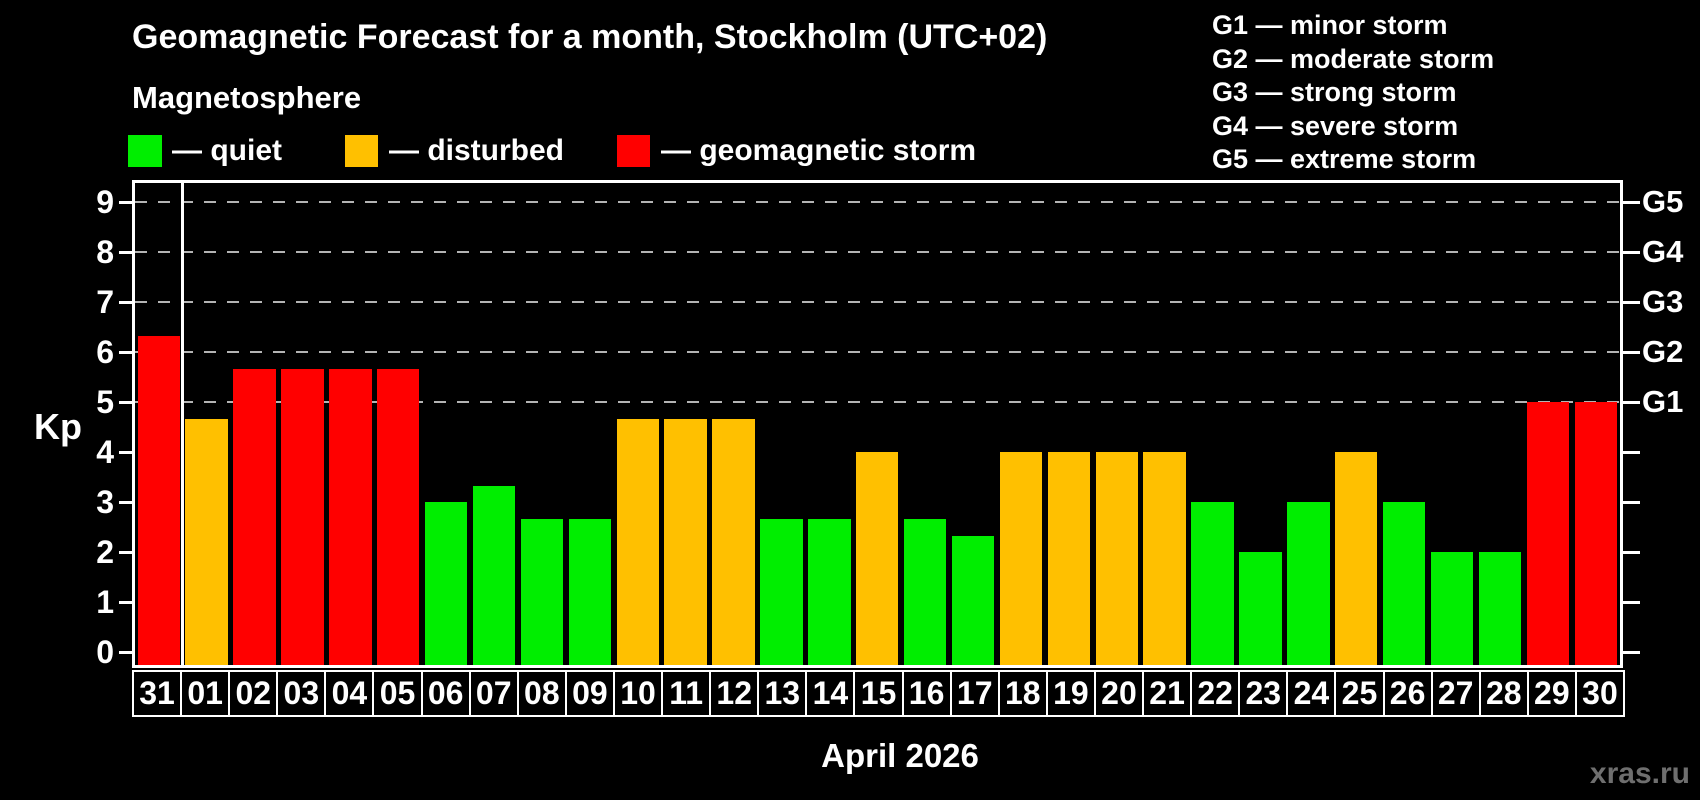 This screenshot has width=1700, height=800. I want to click on y-tick-label-7: 7, so click(105, 302).